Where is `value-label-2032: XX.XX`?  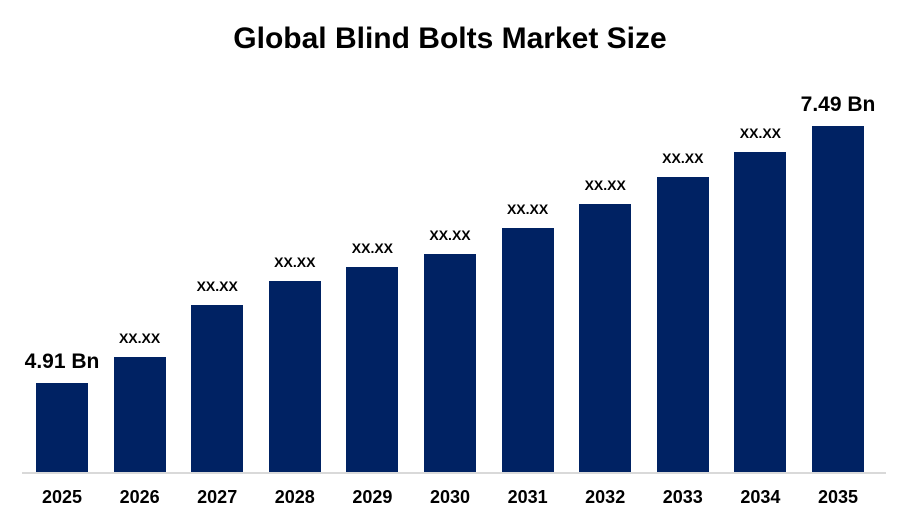 value-label-2032: XX.XX is located at coordinates (605, 185).